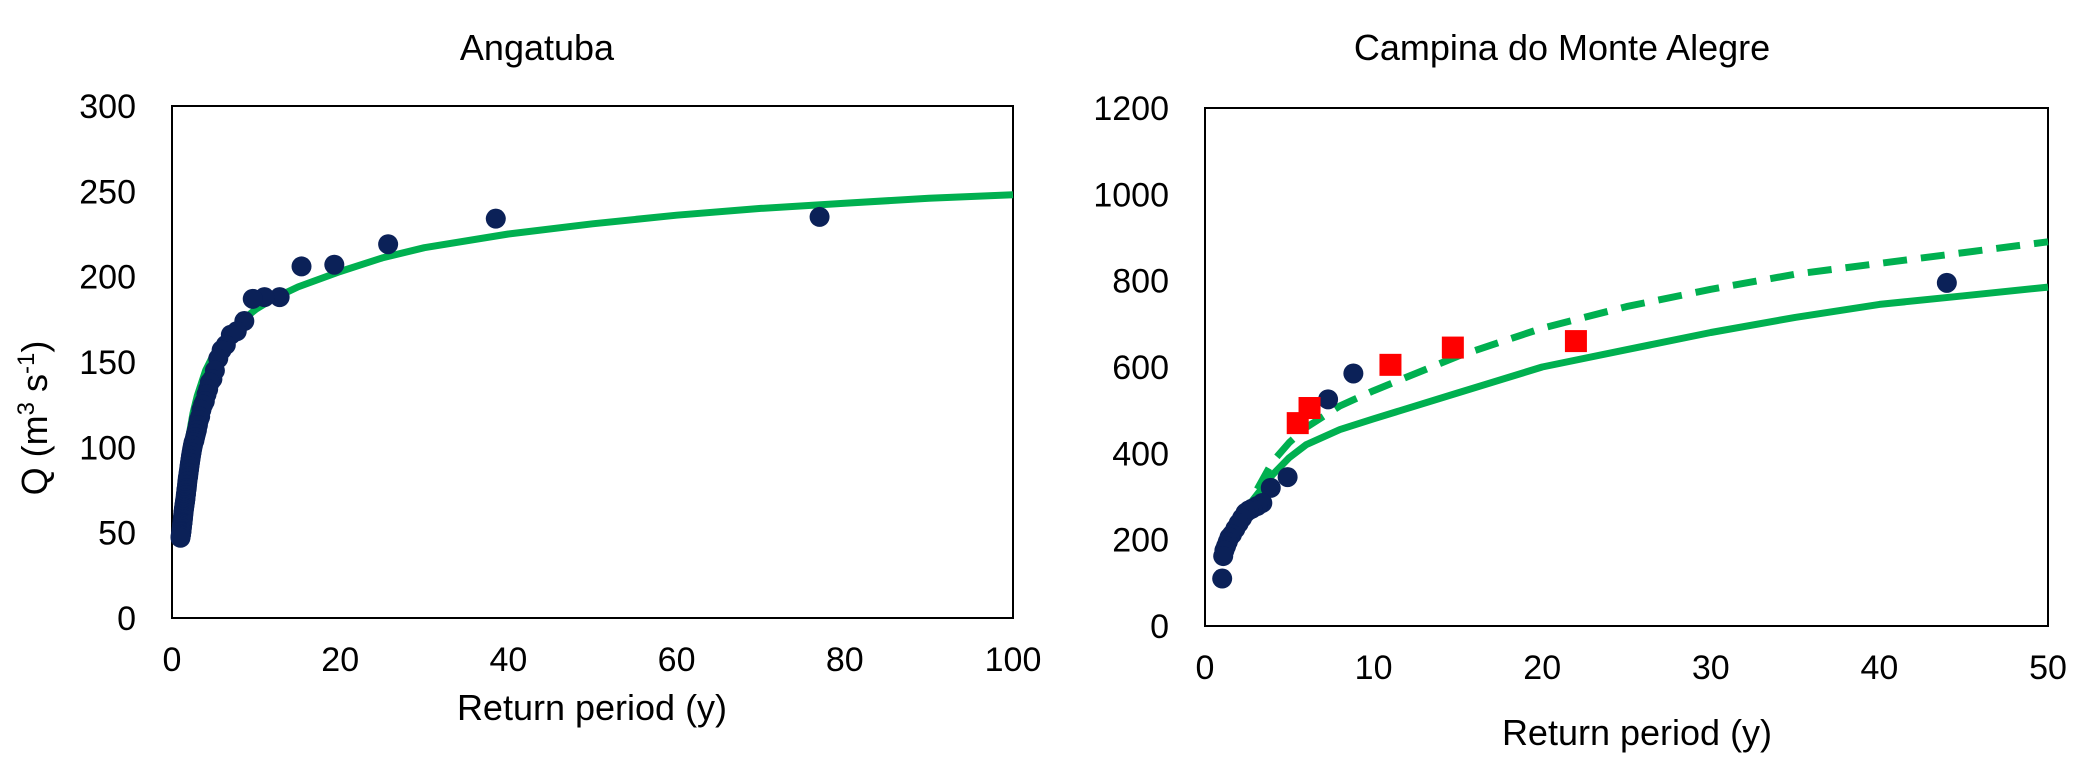 The width and height of the screenshot is (2099, 774). I want to click on y-tick-label-angatuba: 250, so click(107, 192).